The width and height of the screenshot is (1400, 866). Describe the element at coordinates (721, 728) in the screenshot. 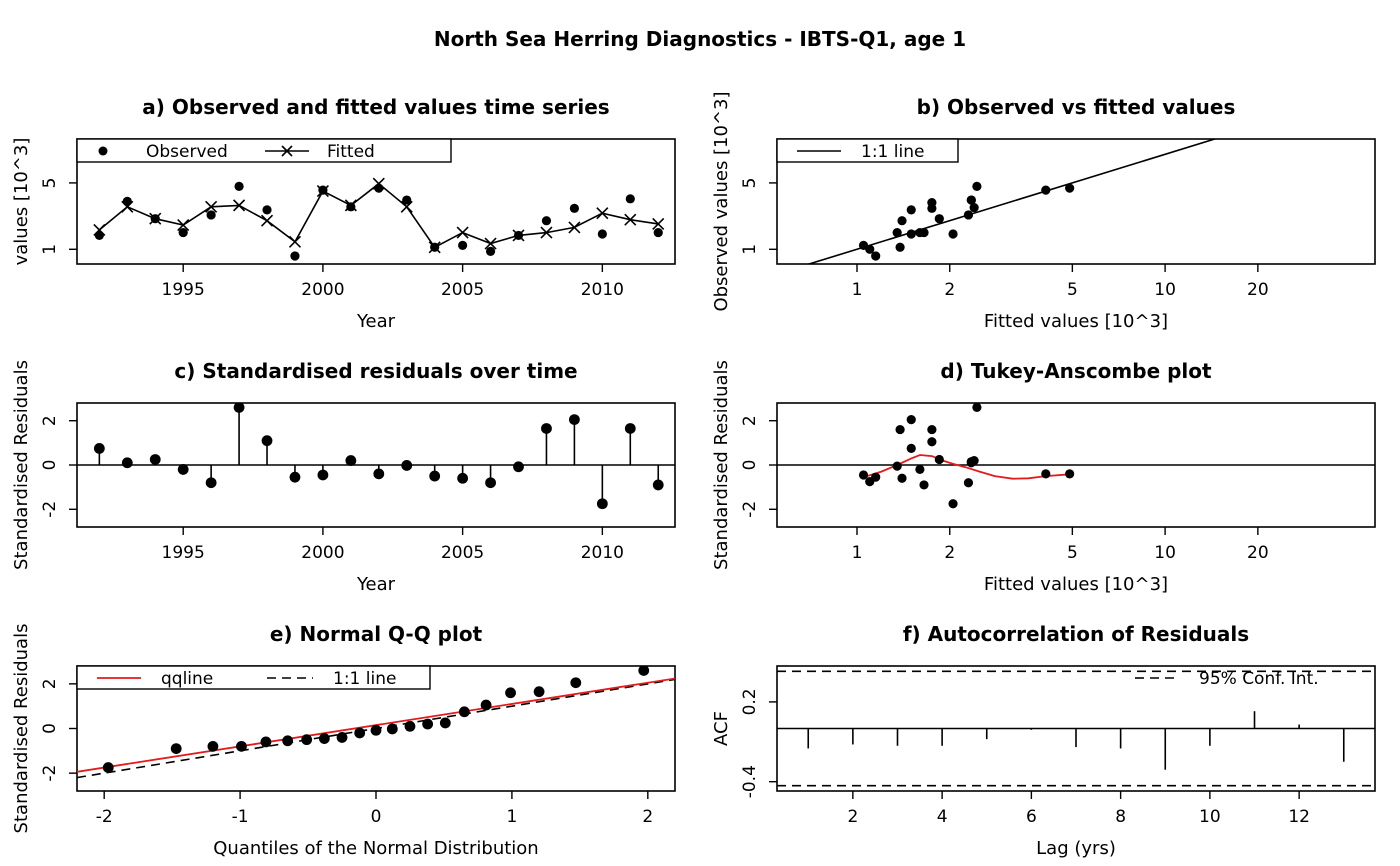

I see `y-axis-label: ACF` at that location.